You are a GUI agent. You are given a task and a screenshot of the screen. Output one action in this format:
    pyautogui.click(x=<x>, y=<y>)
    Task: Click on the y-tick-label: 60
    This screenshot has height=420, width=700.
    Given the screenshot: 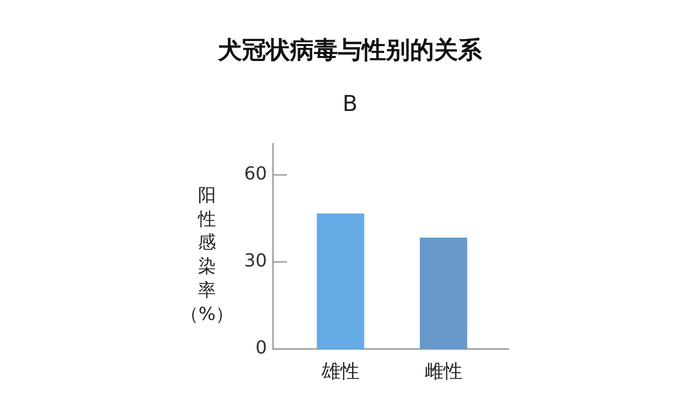 What is the action you would take?
    pyautogui.click(x=255, y=174)
    